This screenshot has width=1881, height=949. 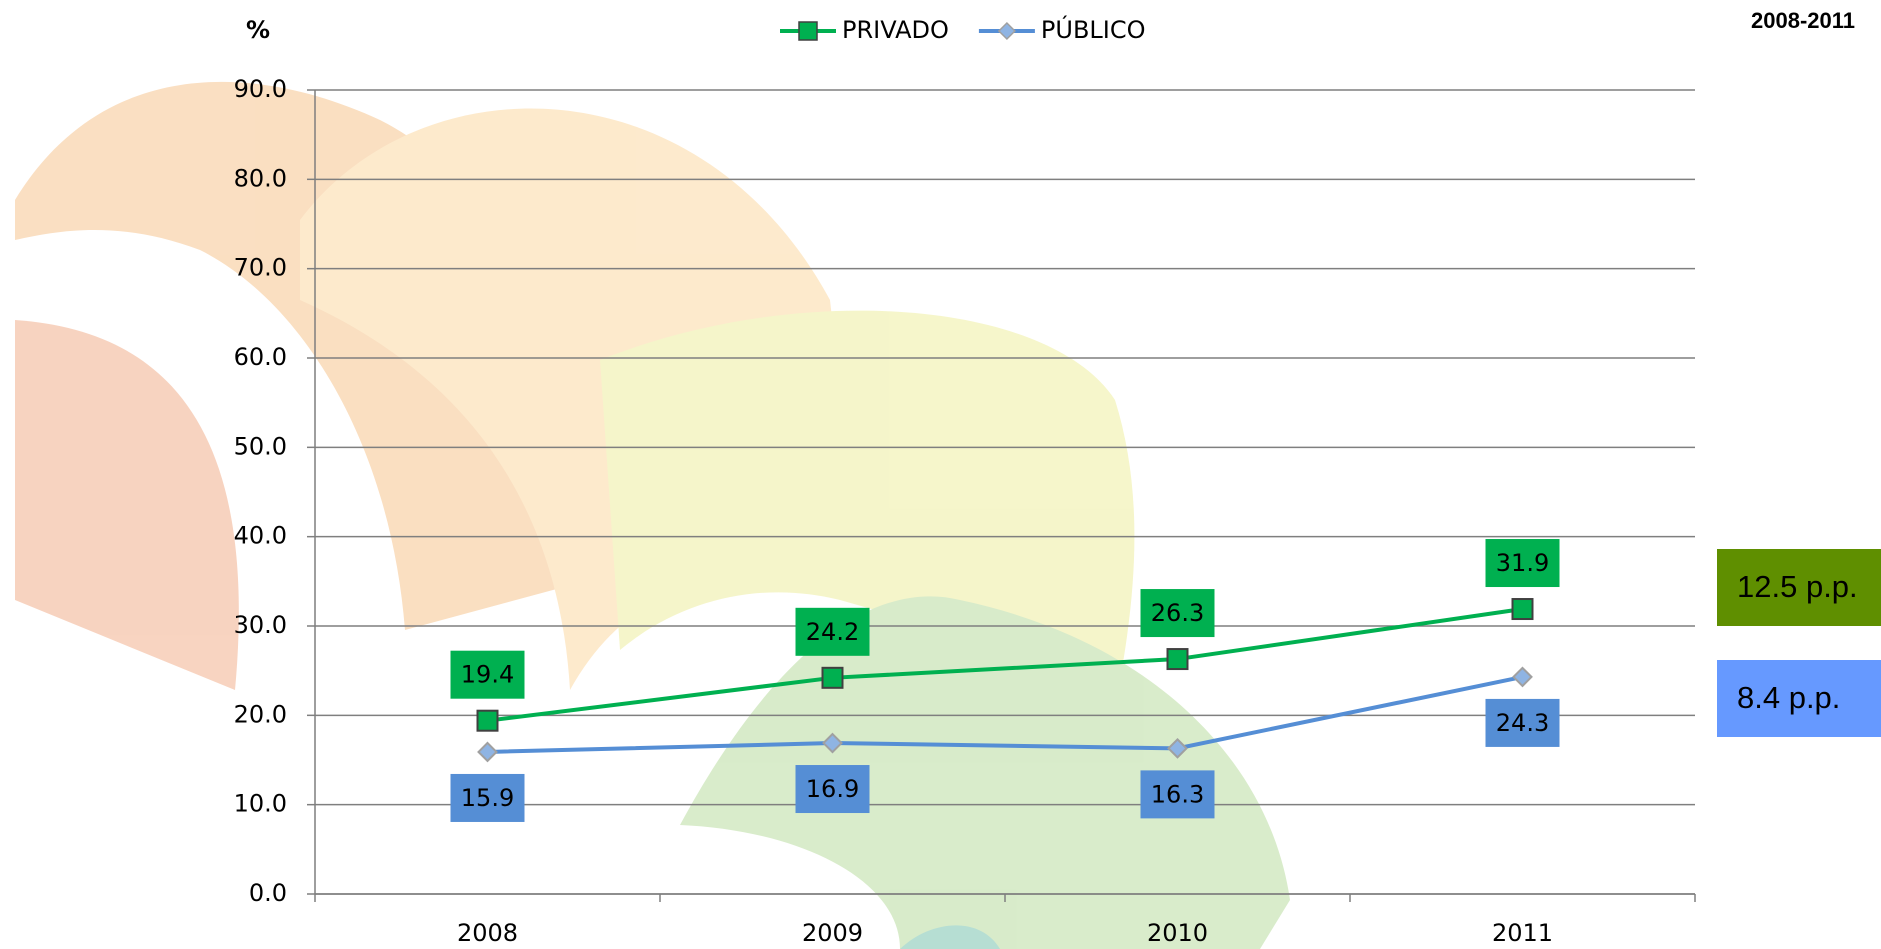 I want to click on y-tick-label: 40.0, so click(x=260, y=536).